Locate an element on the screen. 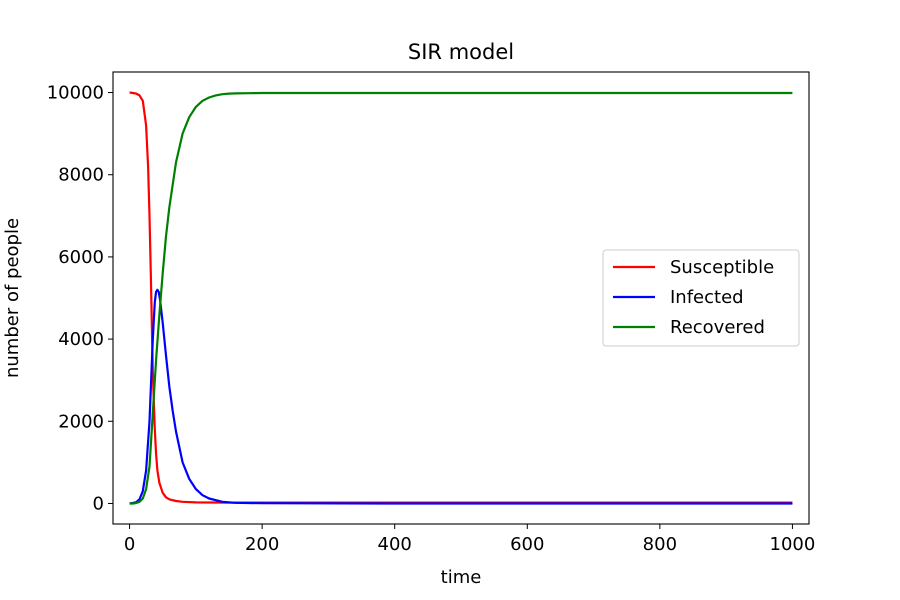 The width and height of the screenshot is (900, 600). y-axis-label: number of people is located at coordinates (12, 298).